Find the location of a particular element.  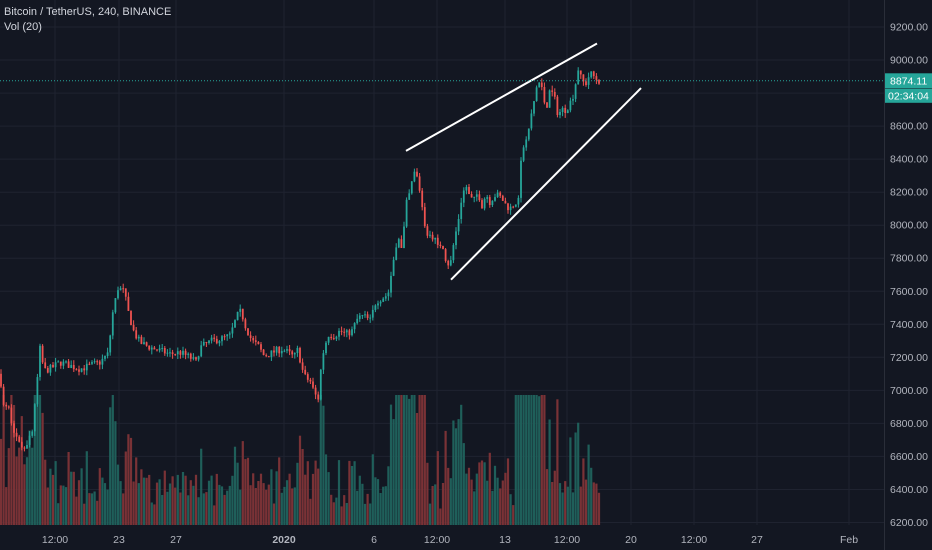

symbol-title: Bitcoin / TetherUS, 240, BINANCE is located at coordinates (88, 12).